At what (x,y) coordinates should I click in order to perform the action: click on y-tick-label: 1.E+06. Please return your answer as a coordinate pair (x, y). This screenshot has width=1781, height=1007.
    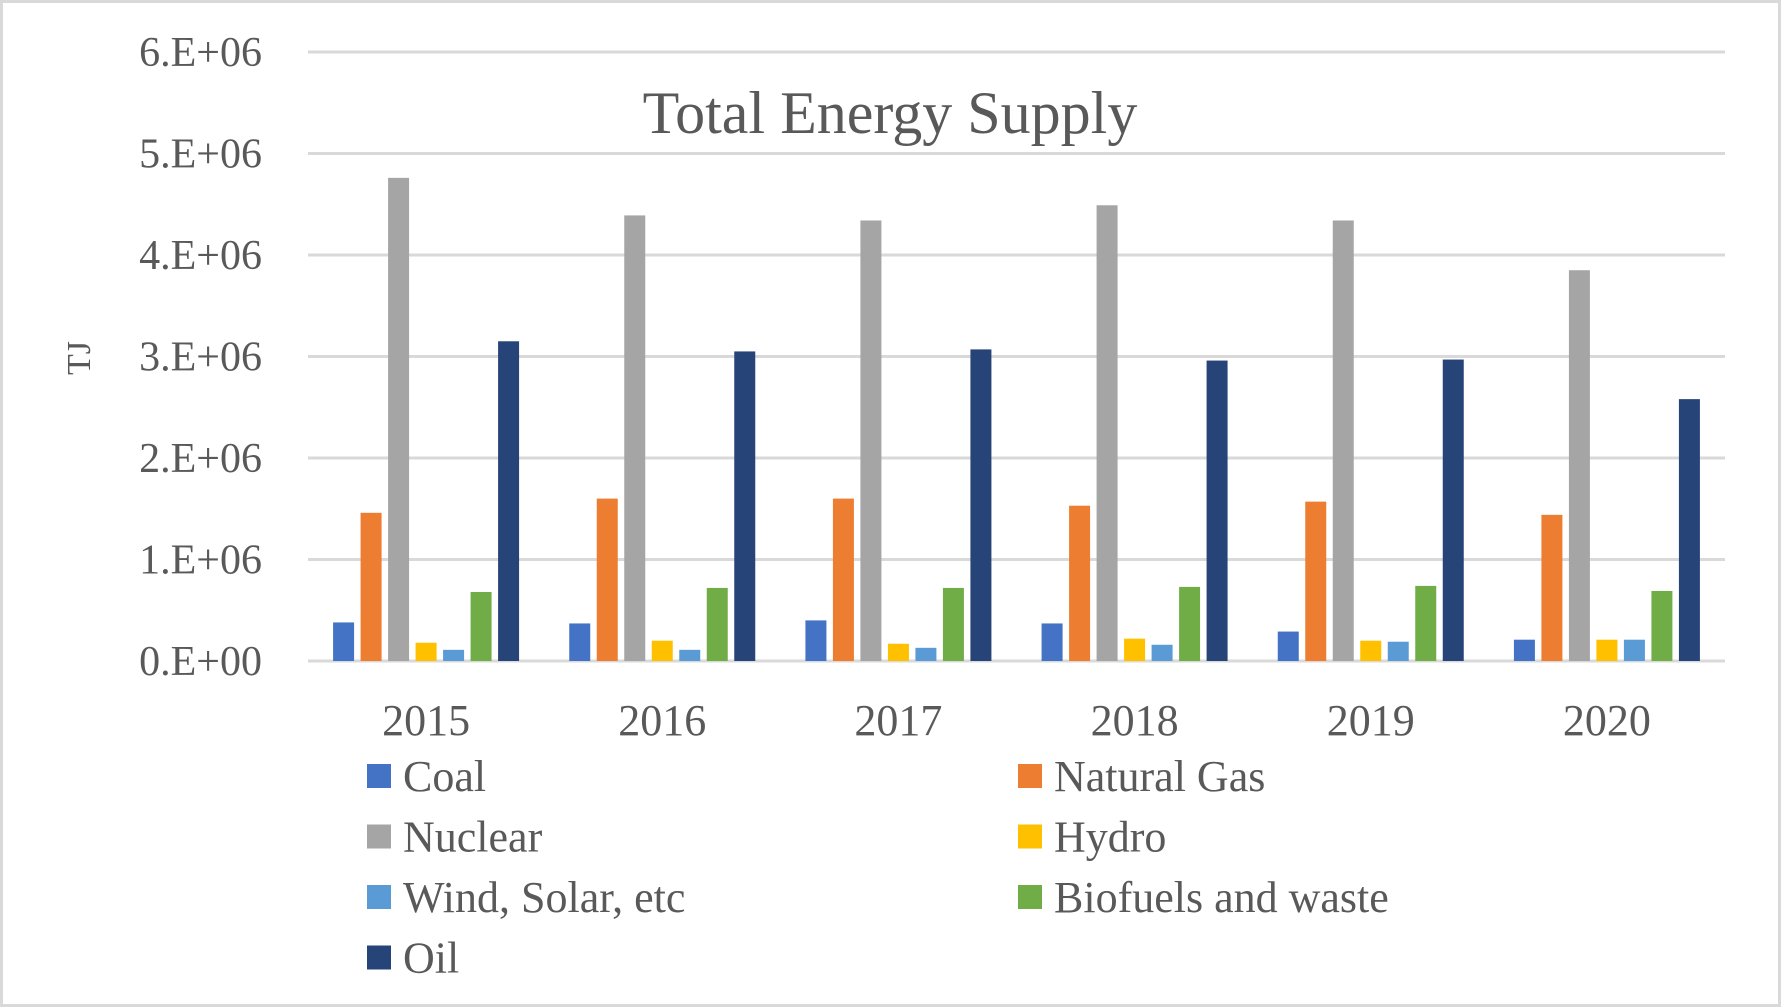
    Looking at the image, I should click on (200, 561).